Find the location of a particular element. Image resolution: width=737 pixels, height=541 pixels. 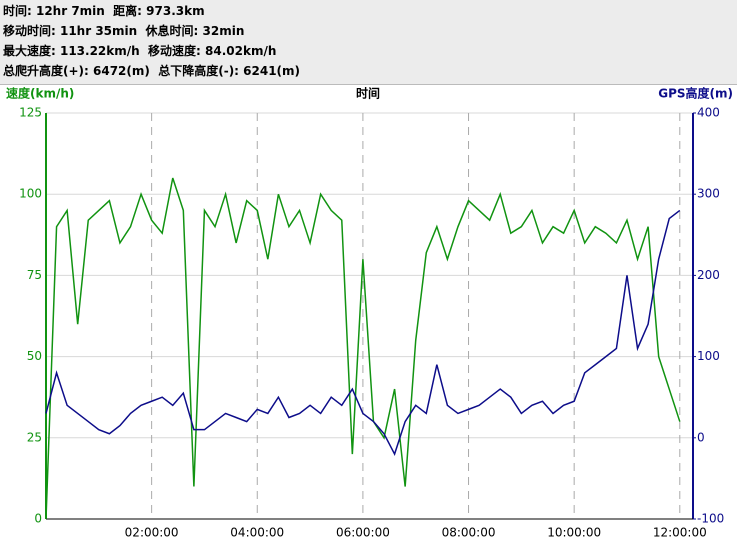

x-tick-label: 08:00:00 is located at coordinates (469, 533).